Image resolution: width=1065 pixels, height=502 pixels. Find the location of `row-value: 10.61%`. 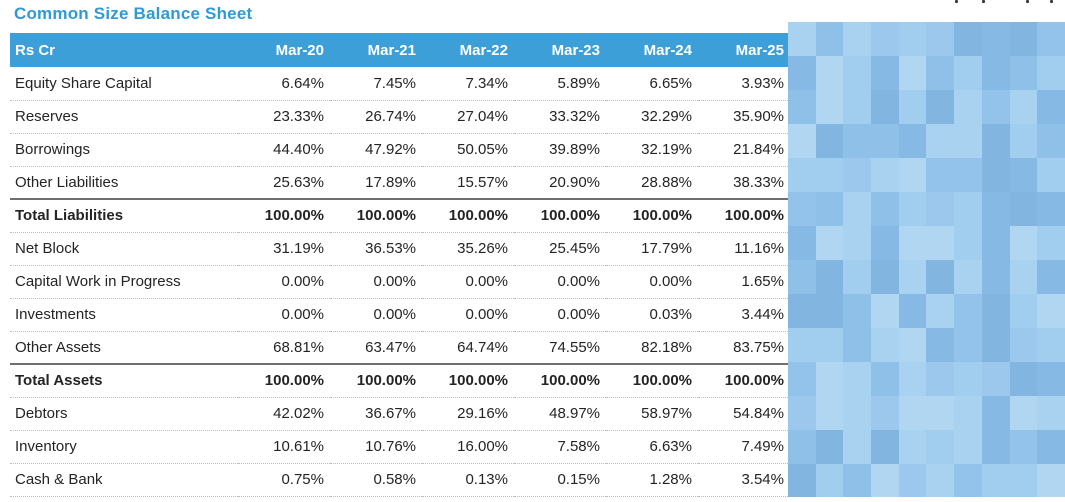

row-value: 10.61% is located at coordinates (284, 447).